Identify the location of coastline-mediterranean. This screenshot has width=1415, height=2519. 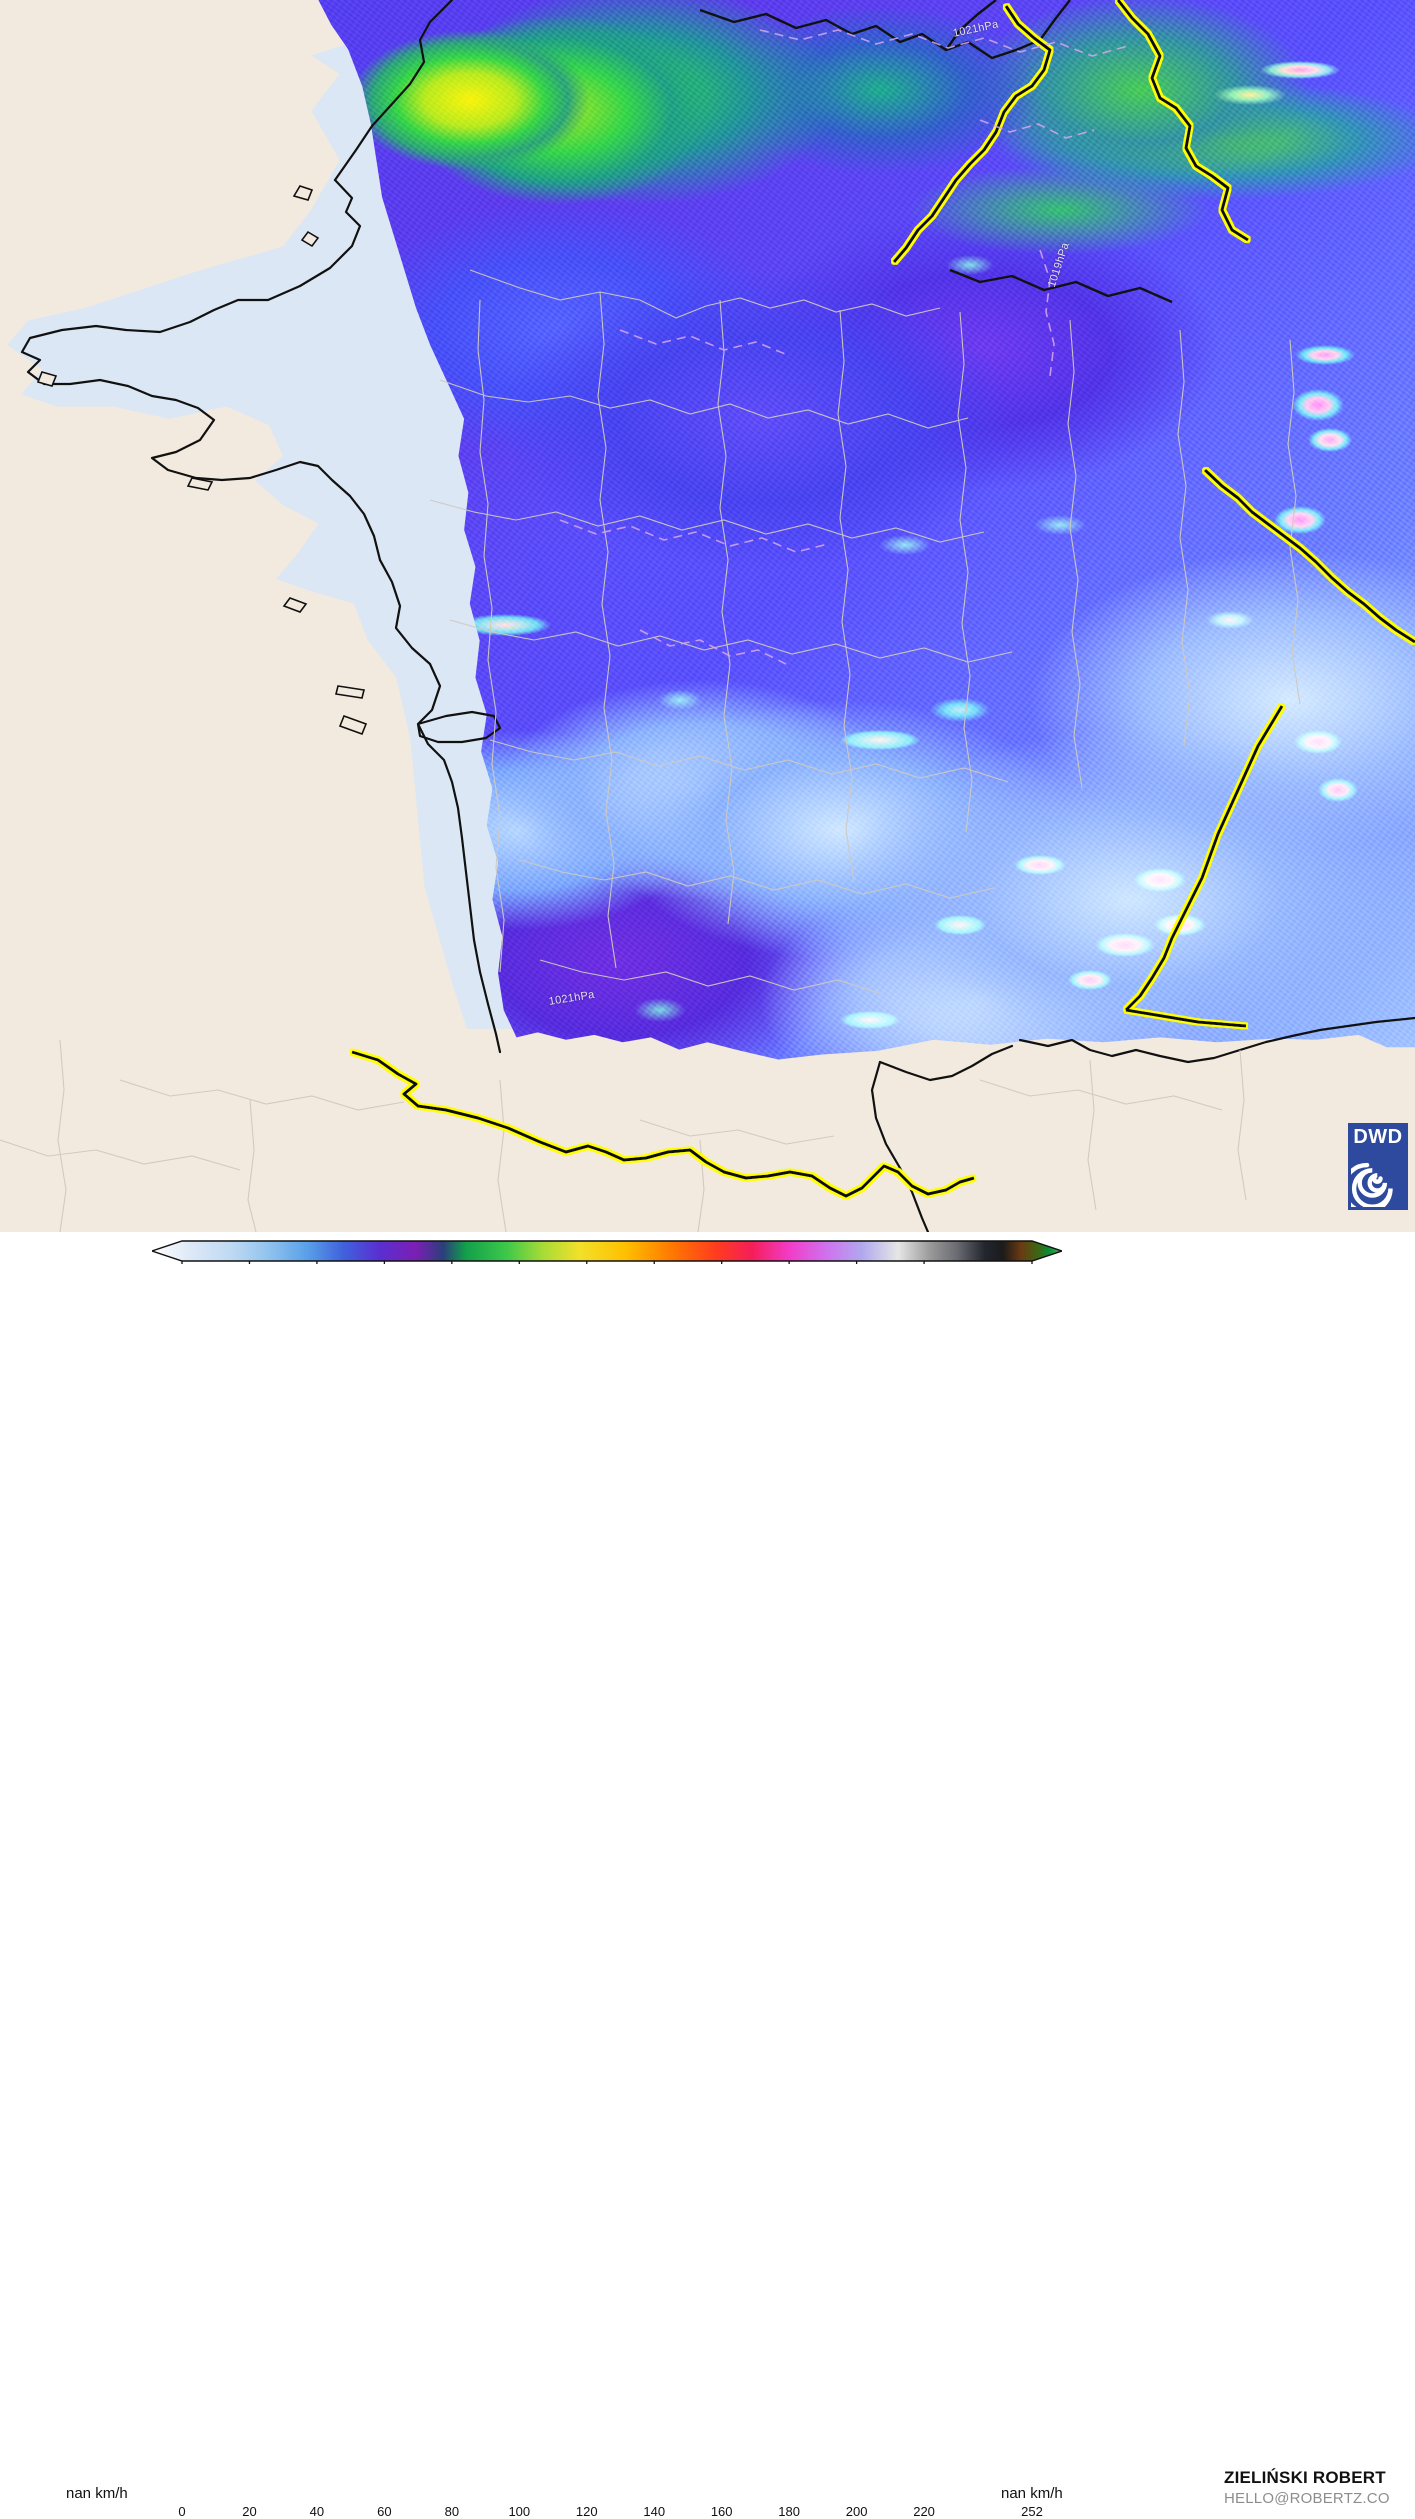
(1216, 1040).